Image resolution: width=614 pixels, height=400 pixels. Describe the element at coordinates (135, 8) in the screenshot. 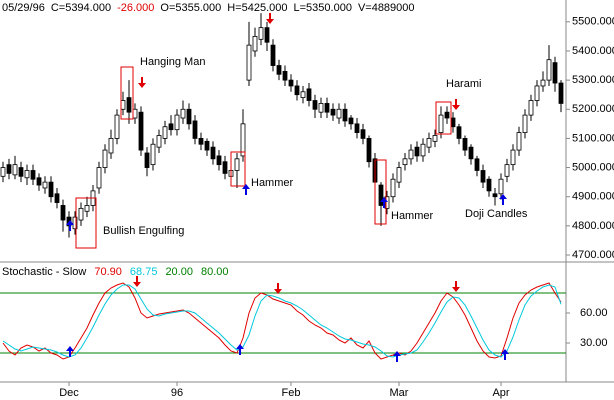

I see `header-text: -26.000` at that location.